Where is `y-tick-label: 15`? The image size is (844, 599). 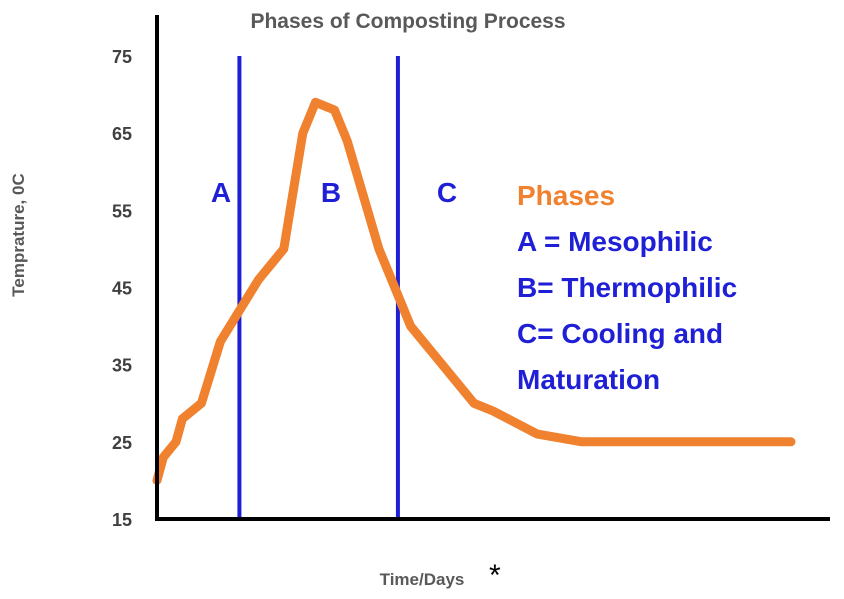 y-tick-label: 15 is located at coordinates (122, 520).